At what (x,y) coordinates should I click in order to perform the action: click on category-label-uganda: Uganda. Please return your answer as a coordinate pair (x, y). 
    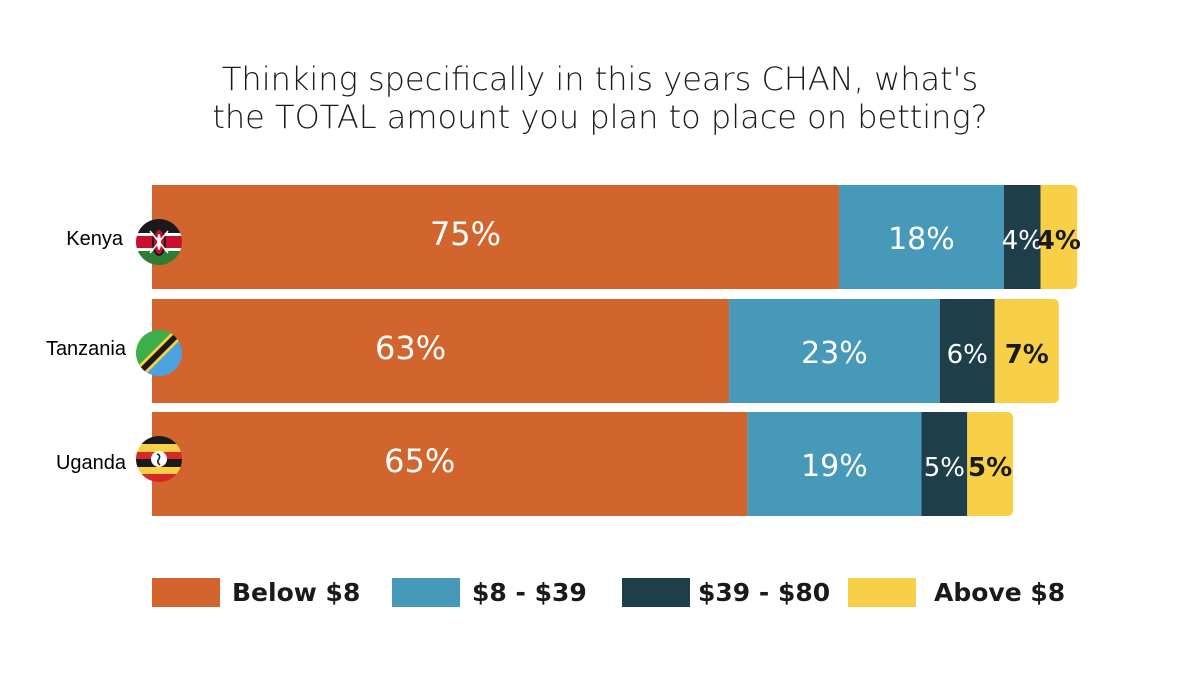
    Looking at the image, I should click on (90, 463).